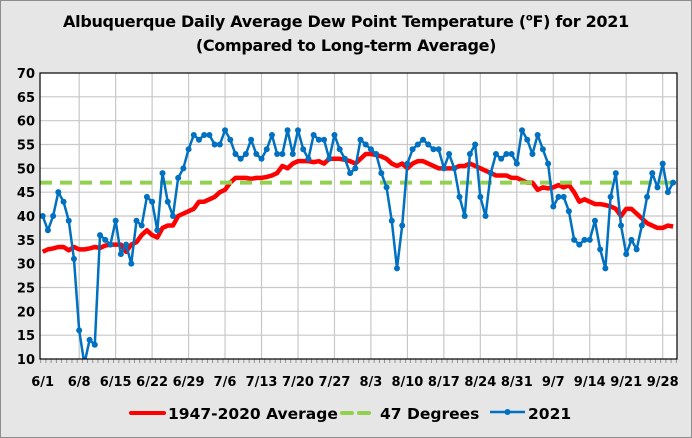 This screenshot has width=692, height=438. What do you see at coordinates (335, 382) in the screenshot?
I see `x-tick-label: 7/27` at bounding box center [335, 382].